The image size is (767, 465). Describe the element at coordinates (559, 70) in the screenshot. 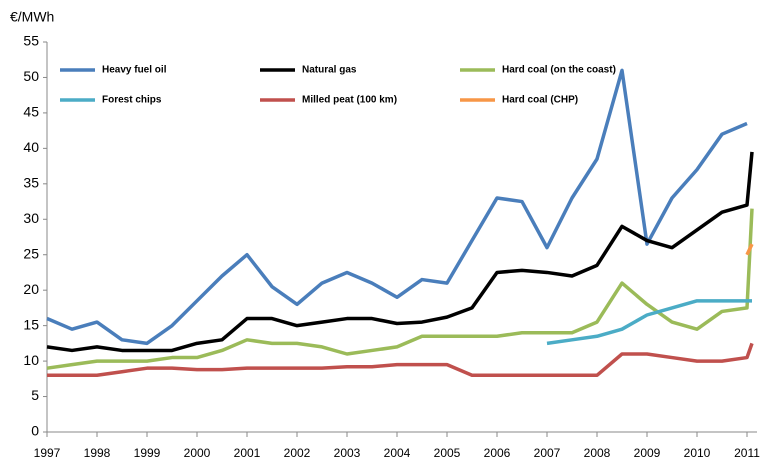

I see `legend-label: Hard coal (on the coast)` at that location.